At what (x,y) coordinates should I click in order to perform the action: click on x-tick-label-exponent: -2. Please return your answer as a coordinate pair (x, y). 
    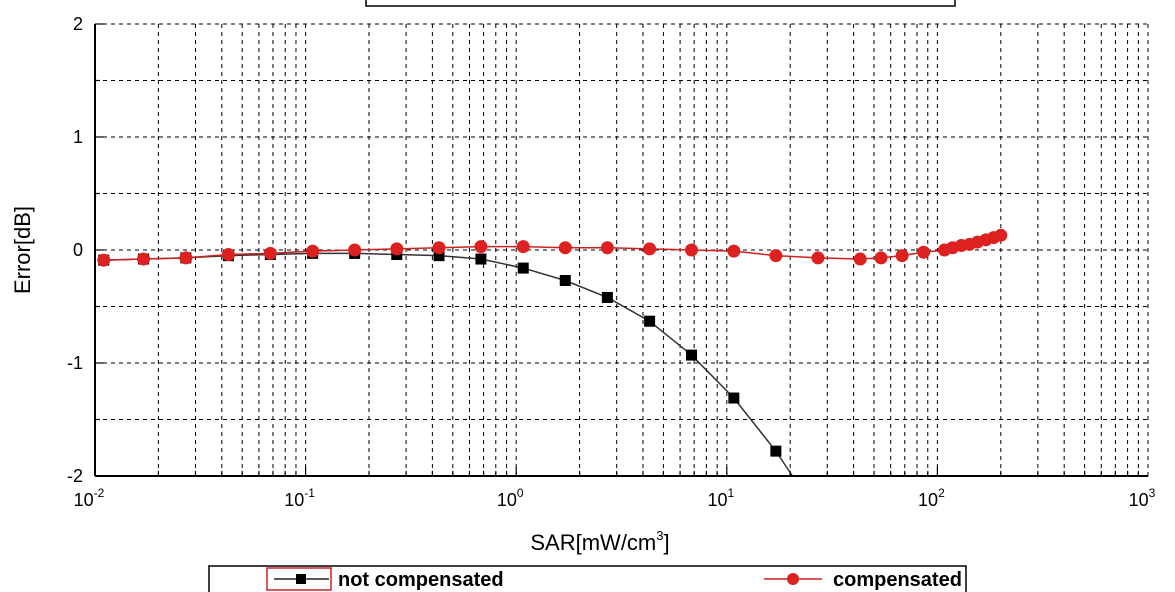
    Looking at the image, I should click on (99, 493).